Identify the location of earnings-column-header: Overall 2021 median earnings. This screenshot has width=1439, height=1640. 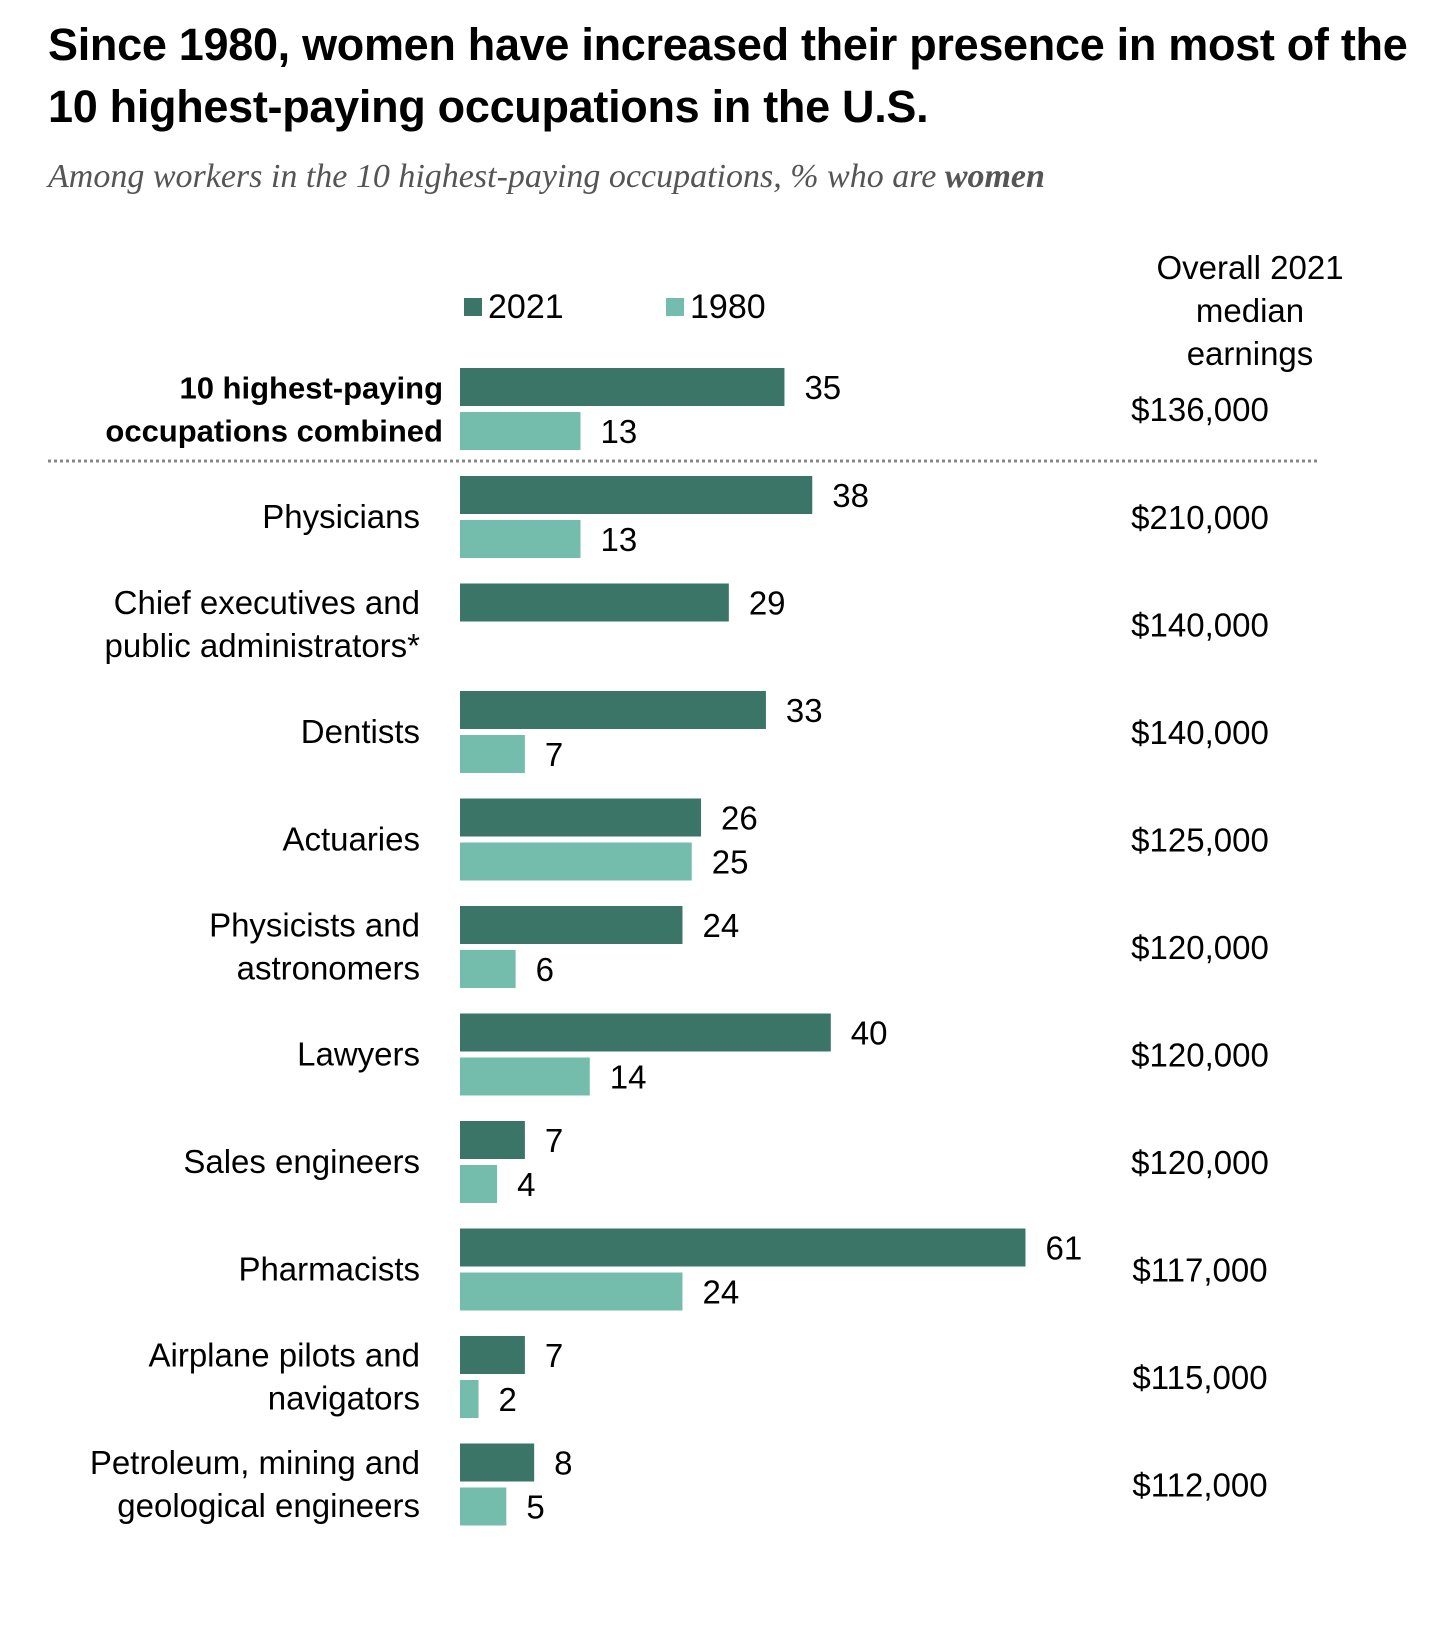
(1250, 310).